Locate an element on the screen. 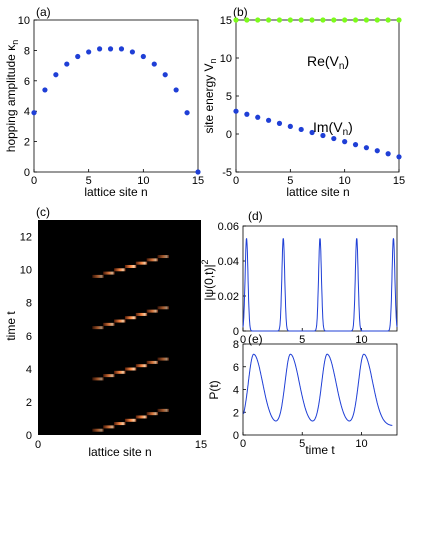  panel-b-ytick-label: 0 is located at coordinates (229, 135).